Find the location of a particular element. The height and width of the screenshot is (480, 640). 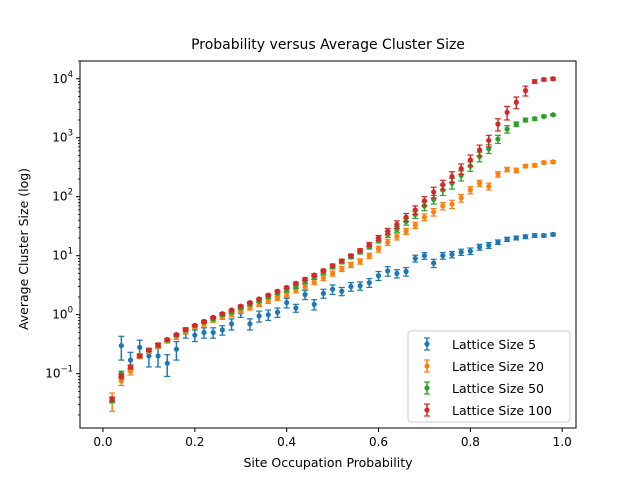

legend-label: Lattice Size 20 is located at coordinates (498, 366).